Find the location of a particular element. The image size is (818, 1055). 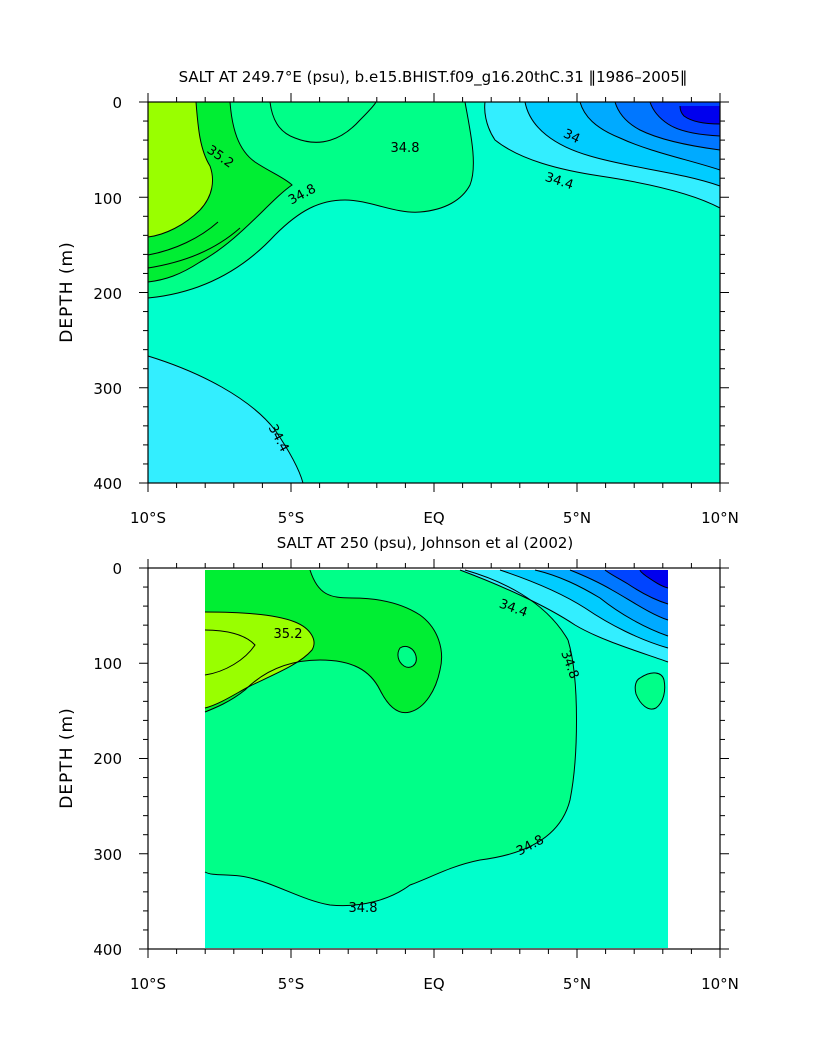

bottom-xtick-2: EQ is located at coordinates (433, 984).